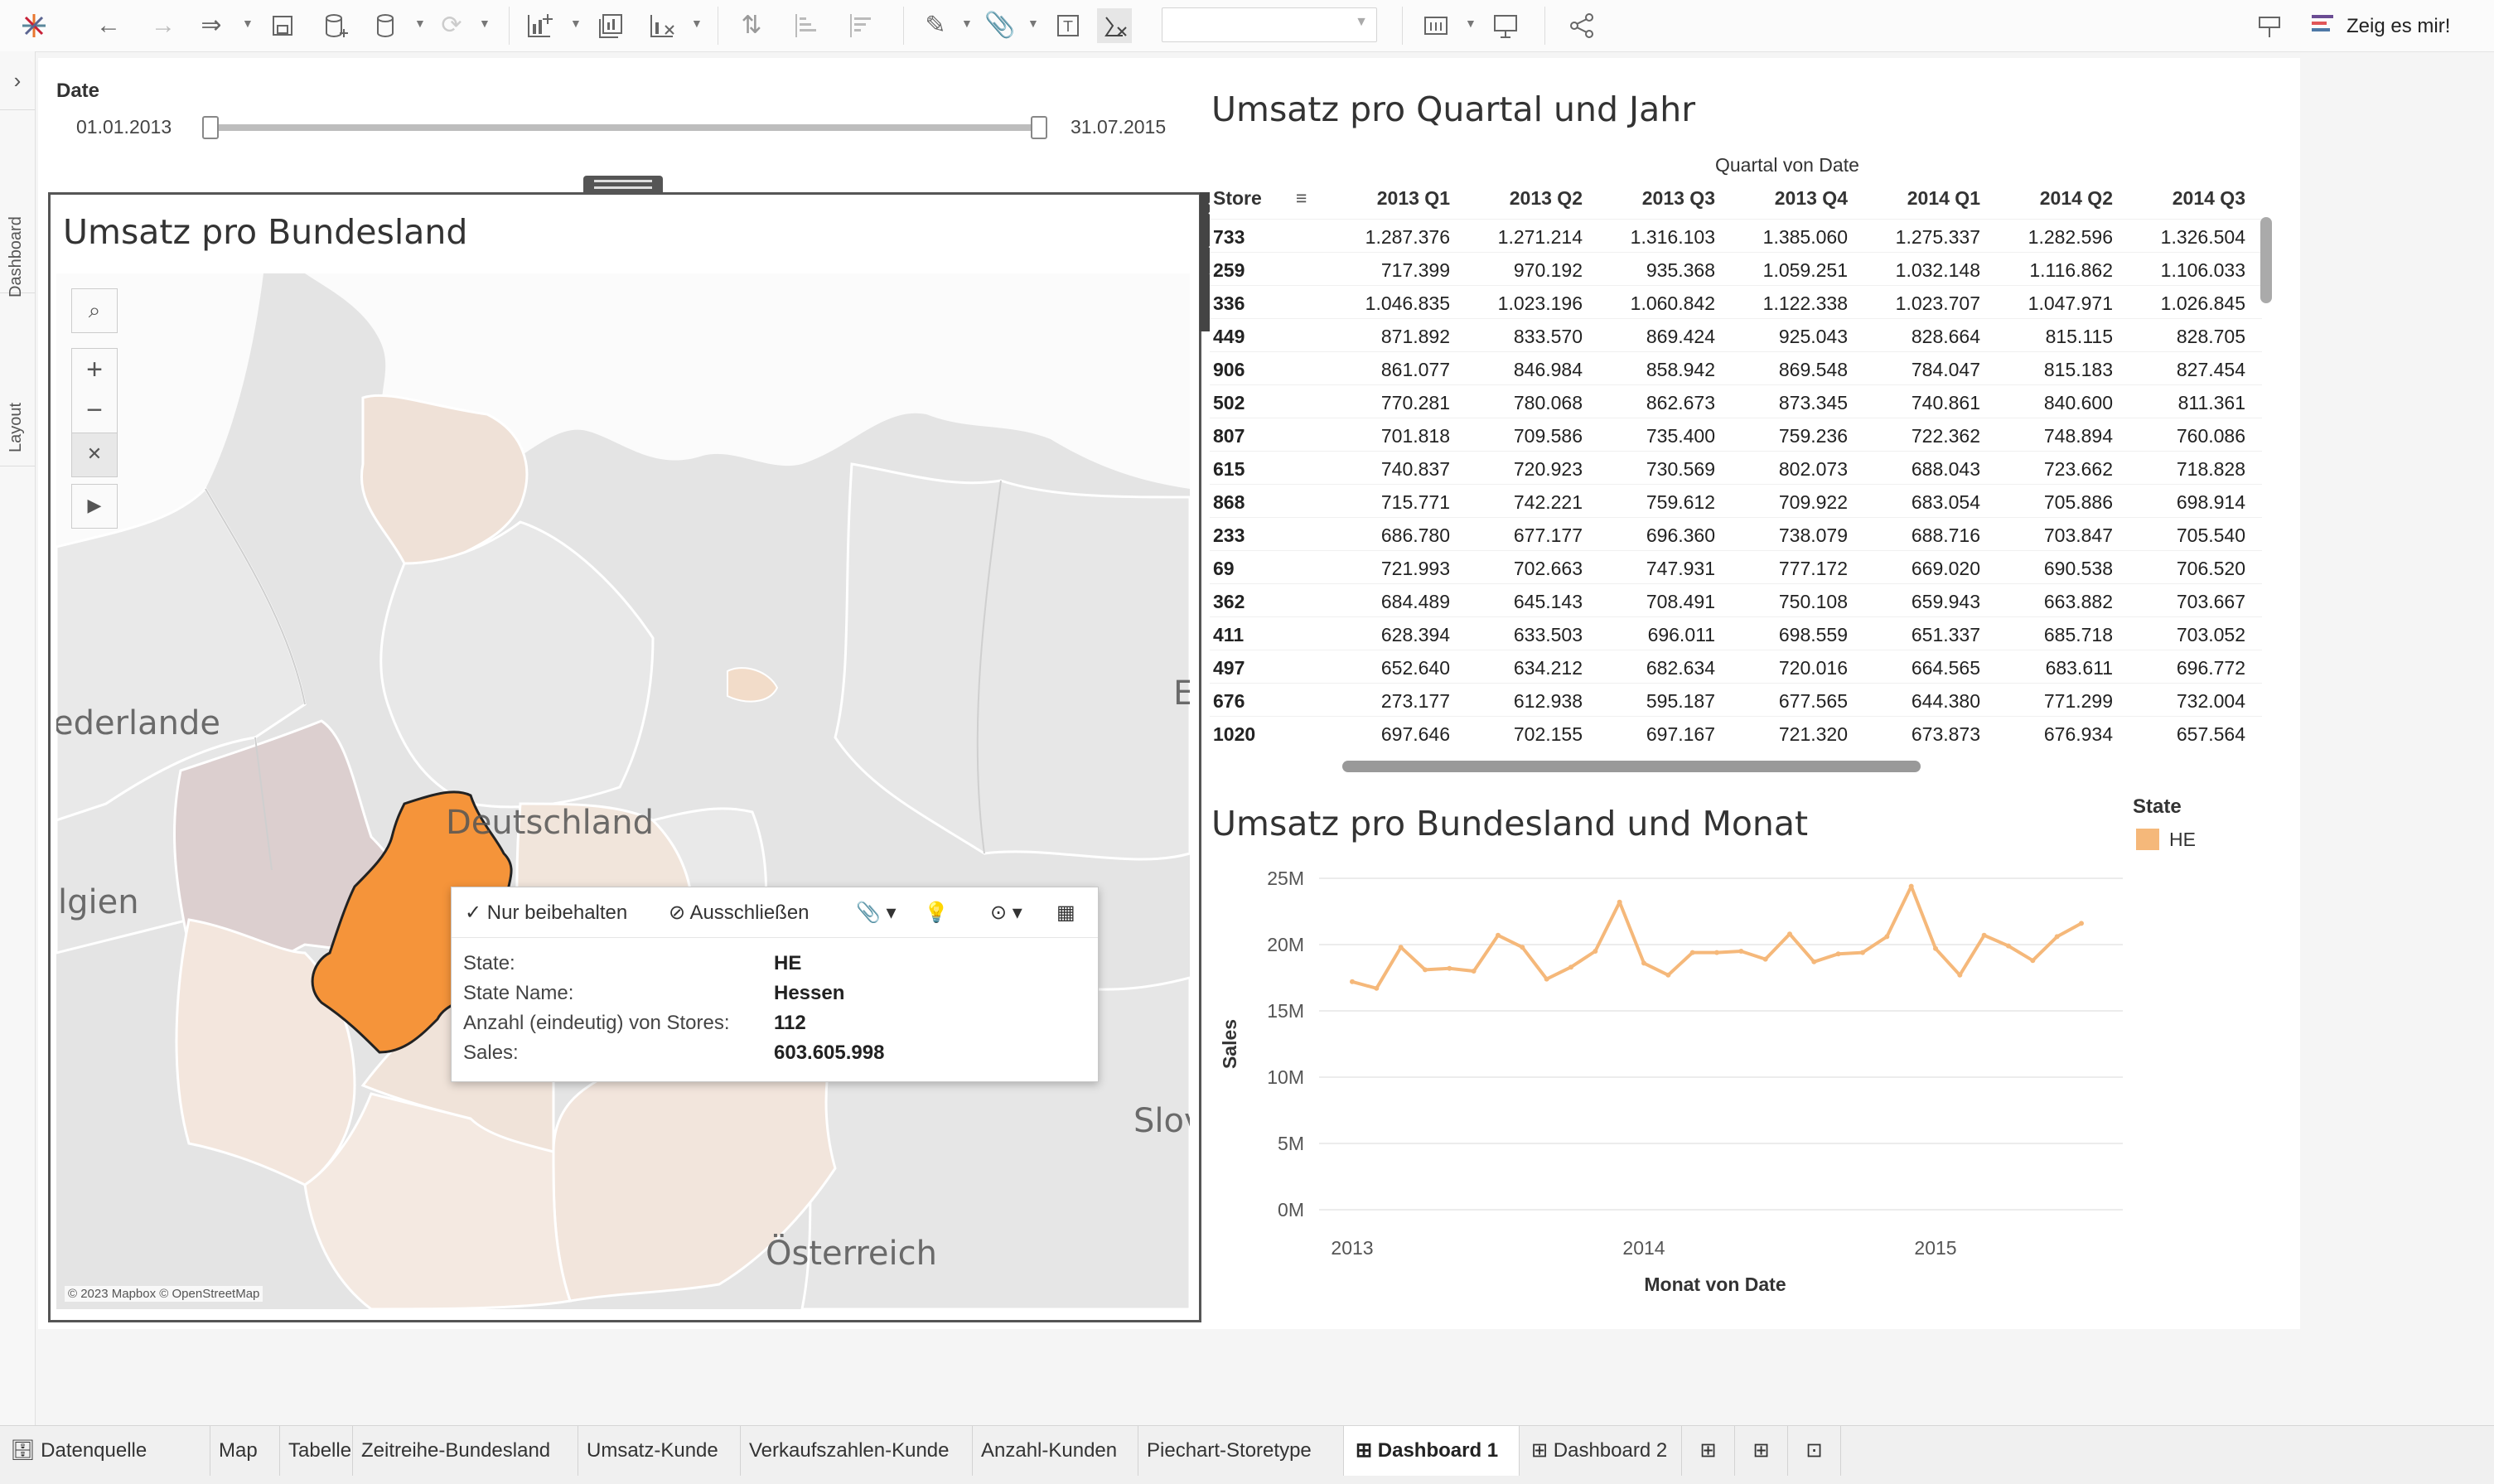 The image size is (2494, 1484). What do you see at coordinates (2208, 198) in the screenshot?
I see `column-header: 2014 Q3` at bounding box center [2208, 198].